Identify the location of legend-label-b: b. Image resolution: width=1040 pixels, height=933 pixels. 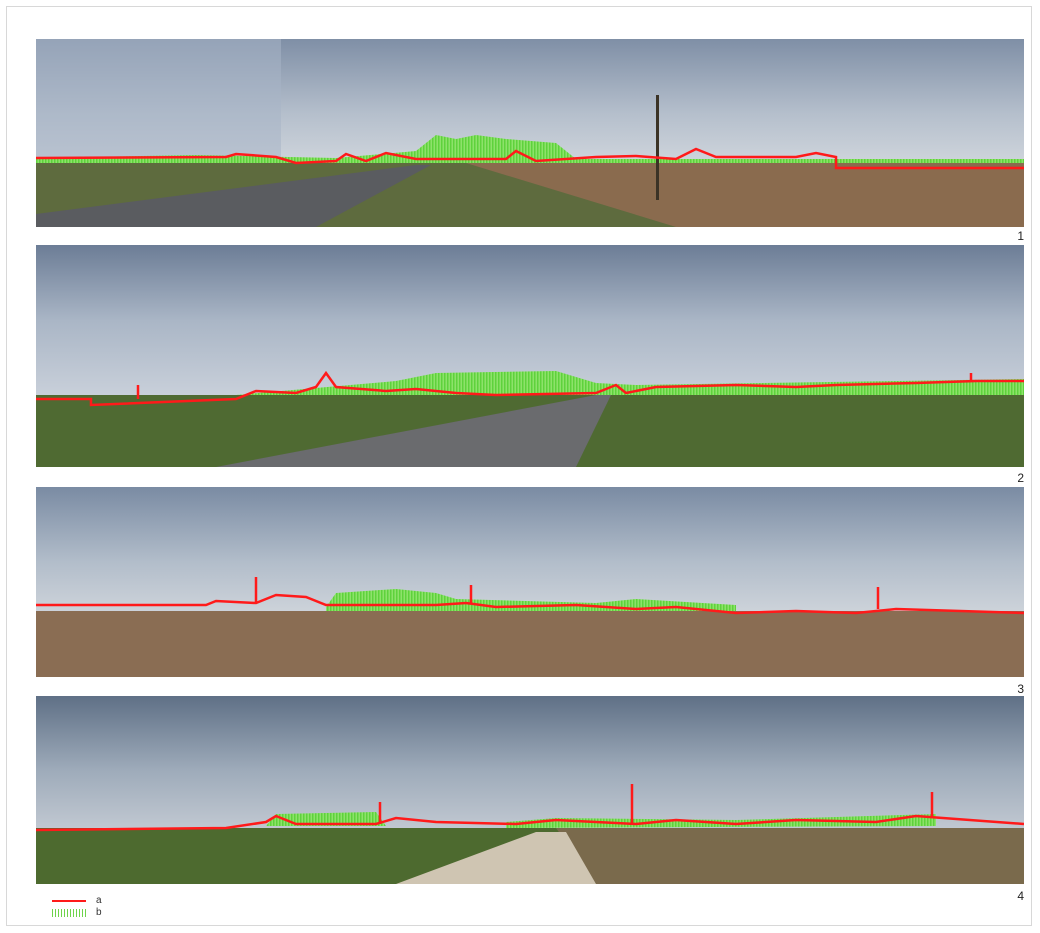
(99, 912).